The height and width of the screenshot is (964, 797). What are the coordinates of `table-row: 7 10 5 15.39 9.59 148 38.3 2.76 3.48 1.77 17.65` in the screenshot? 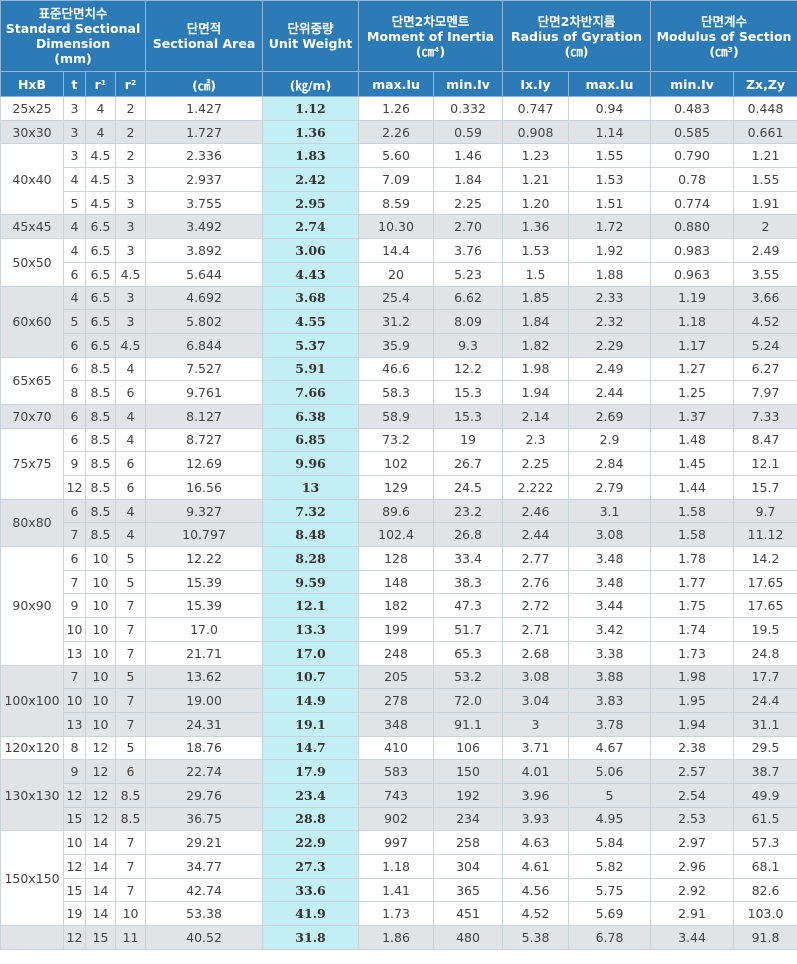 It's located at (399, 582).